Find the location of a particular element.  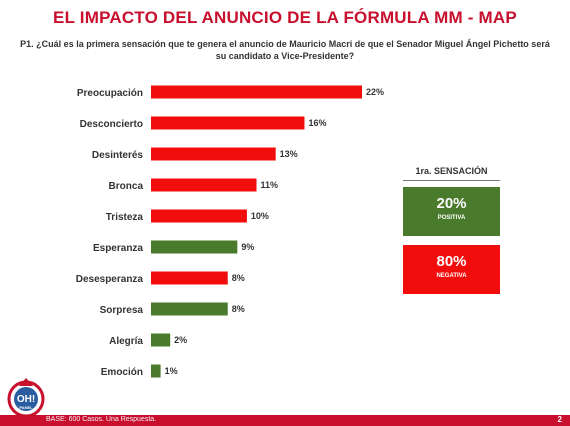

value-label: 1% is located at coordinates (171, 371).